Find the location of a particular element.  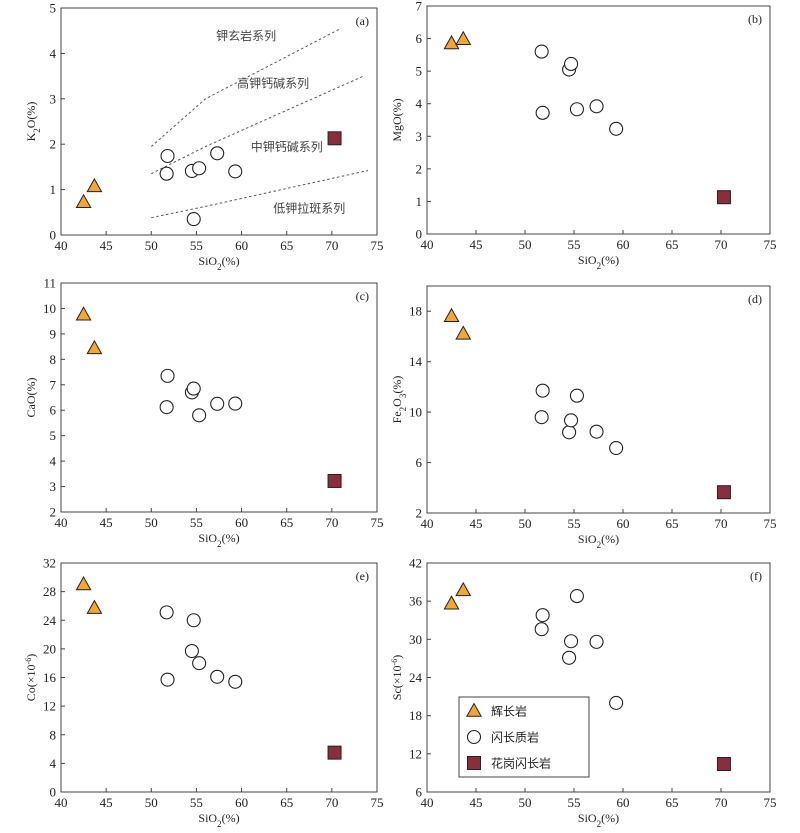

y-tick-label: 0 is located at coordinates (53, 235).